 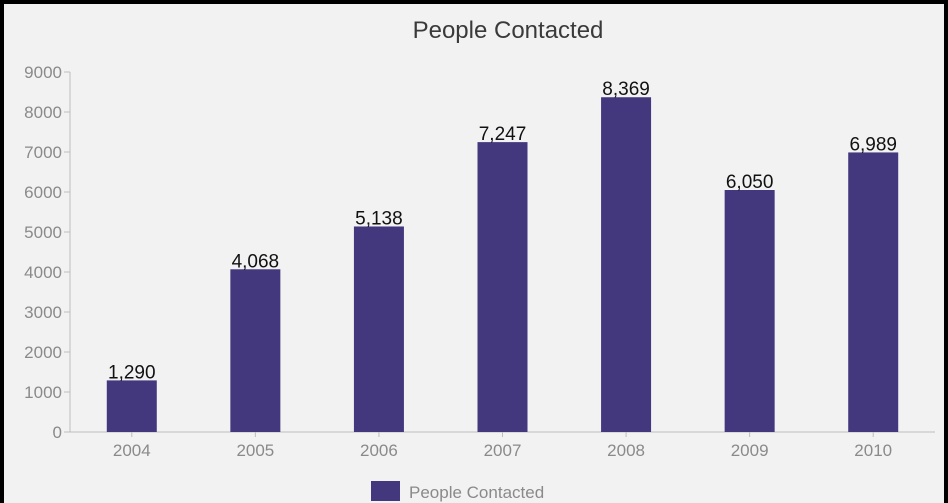 What do you see at coordinates (255, 450) in the screenshot?
I see `x-tick-label: 2005` at bounding box center [255, 450].